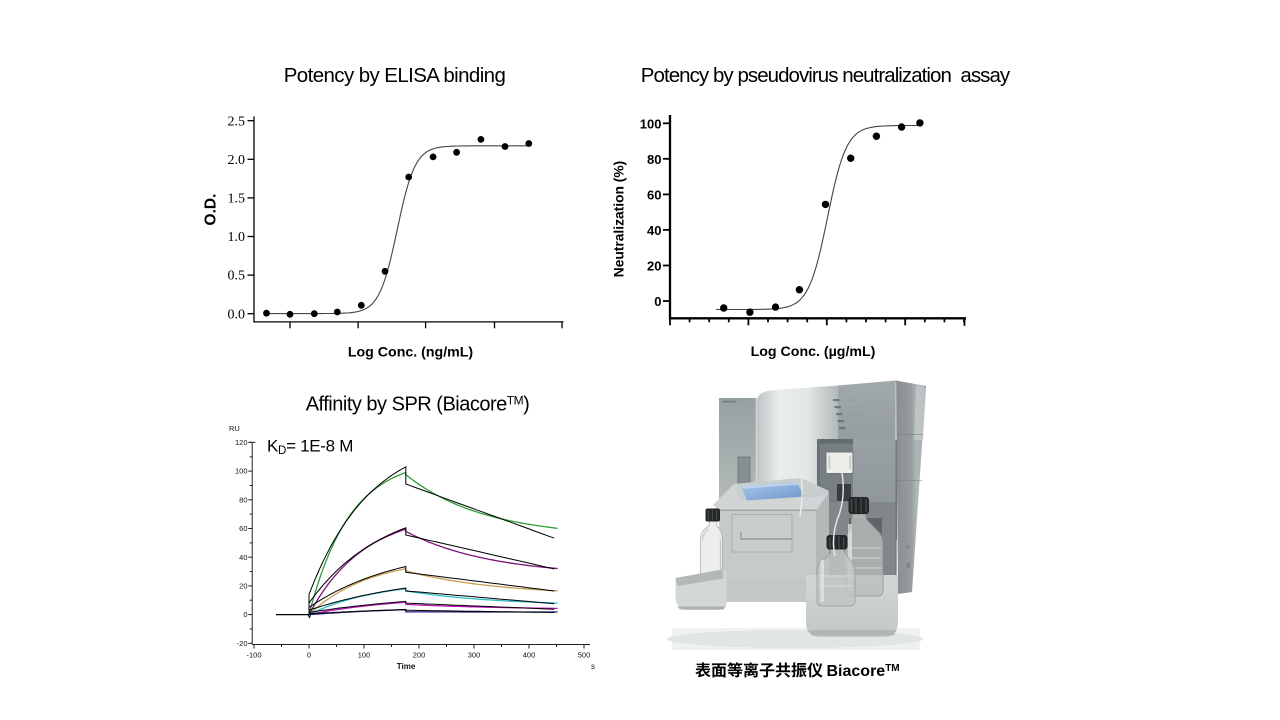 Image resolution: width=1280 pixels, height=720 pixels. What do you see at coordinates (411, 353) in the screenshot?
I see `svg-text: Log Conc. (ng/mL)` at bounding box center [411, 353].